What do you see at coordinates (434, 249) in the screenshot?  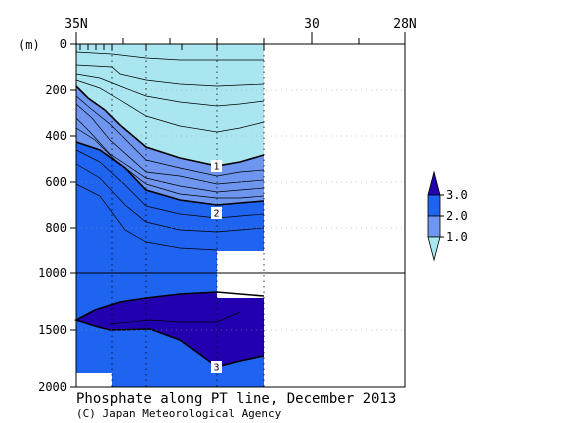 I see `legend-swatch-lt1` at bounding box center [434, 249].